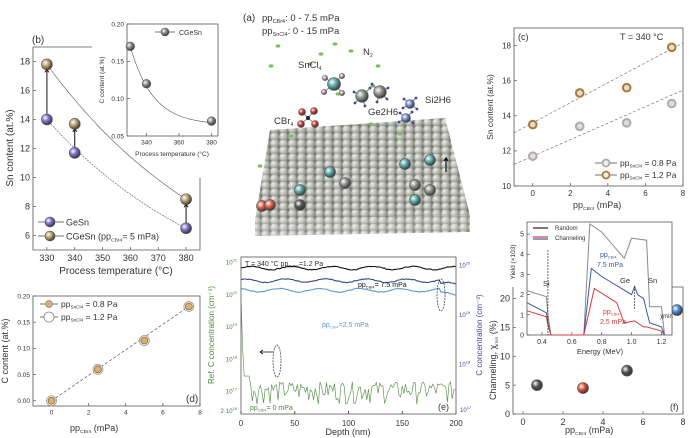 The height and width of the screenshot is (438, 696). What do you see at coordinates (506, 151) in the screenshot?
I see `y-tick-label: 12` at bounding box center [506, 151].